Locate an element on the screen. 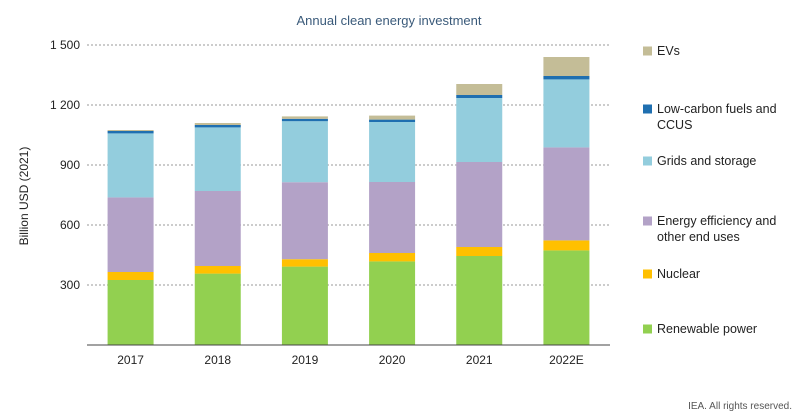 The width and height of the screenshot is (800, 415). legend-label: Grids and storage is located at coordinates (706, 161).